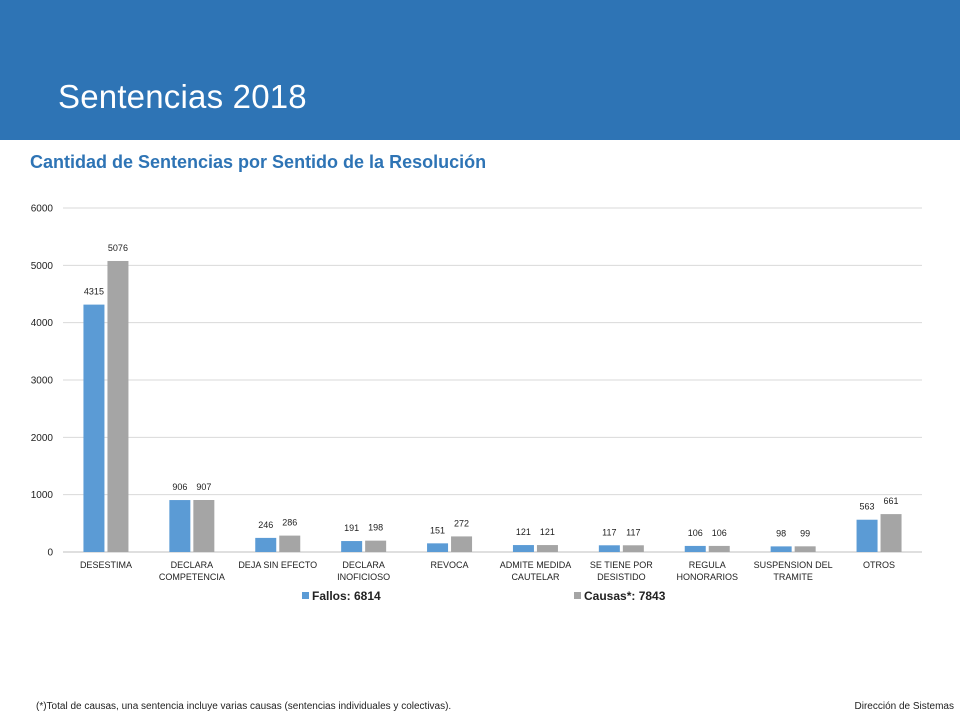 This screenshot has width=960, height=720. I want to click on x-tick-label: DESESTIMA, so click(106, 565).